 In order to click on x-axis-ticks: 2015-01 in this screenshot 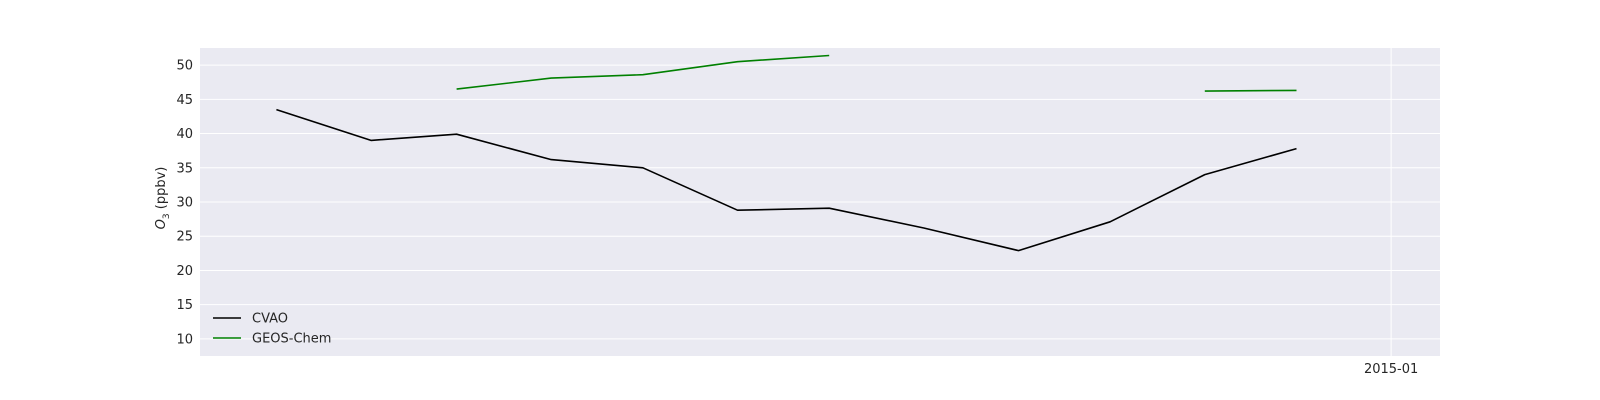, I will do `click(1391, 369)`.